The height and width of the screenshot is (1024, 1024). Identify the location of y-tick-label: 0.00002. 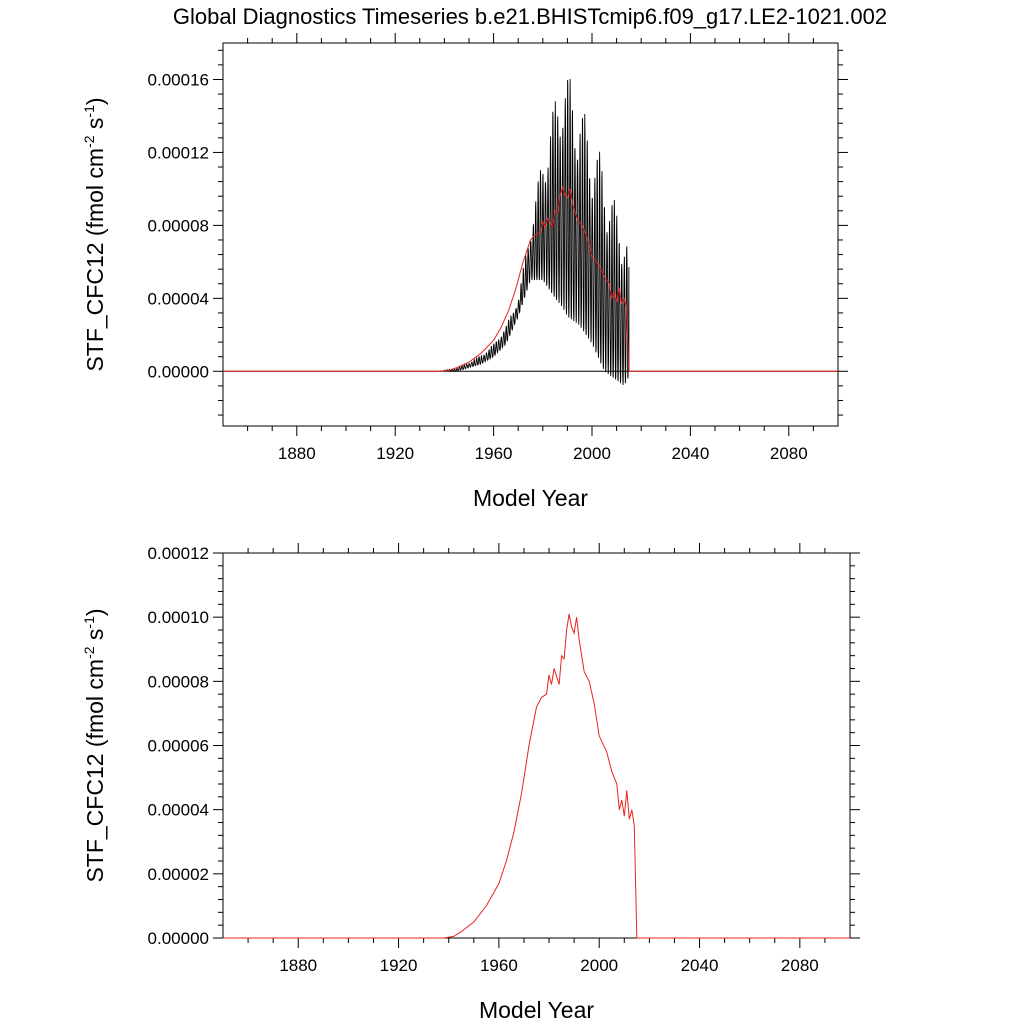
(178, 874).